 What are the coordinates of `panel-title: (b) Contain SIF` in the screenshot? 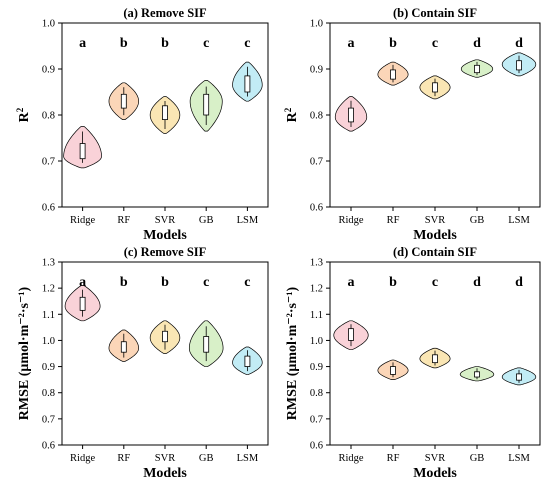 It's located at (435, 13).